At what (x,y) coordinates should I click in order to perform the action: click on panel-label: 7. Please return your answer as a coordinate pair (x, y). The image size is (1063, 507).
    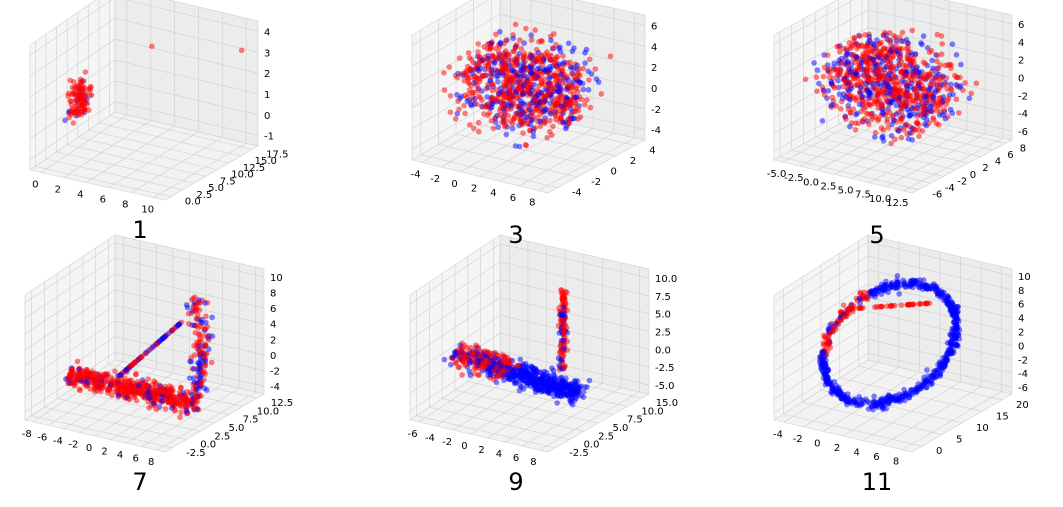
    Looking at the image, I should click on (140, 482).